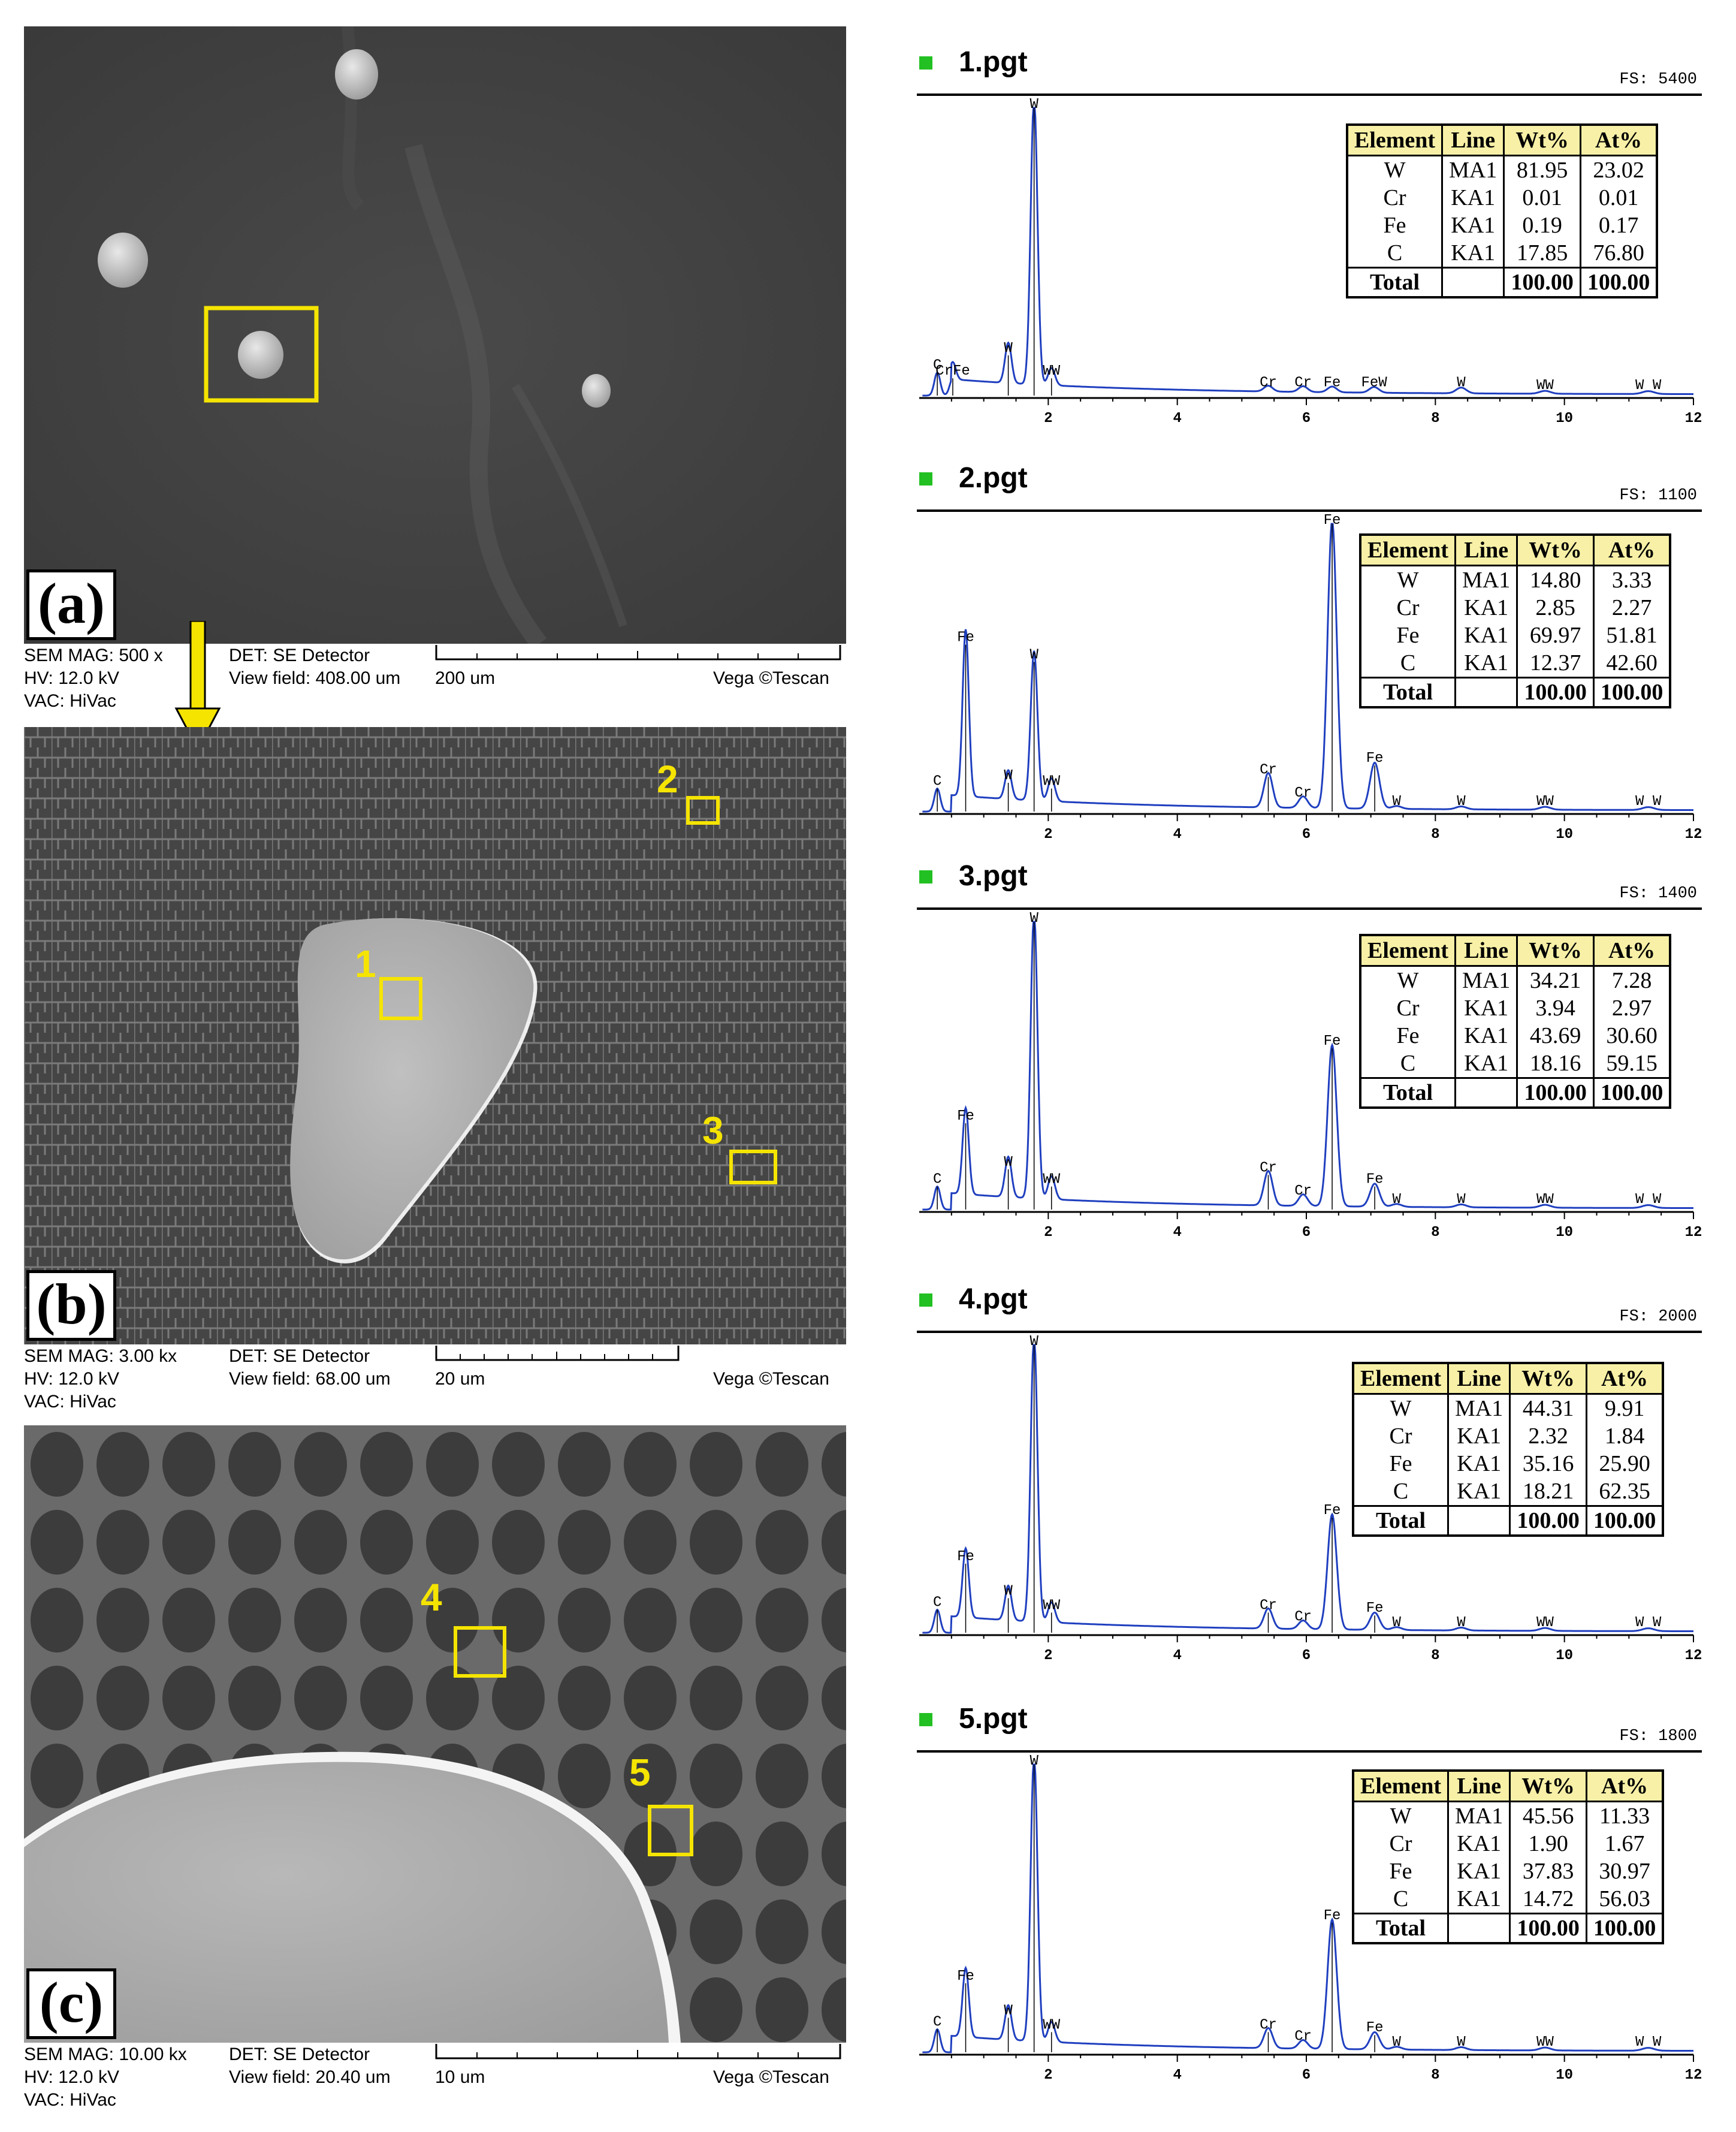 Image resolution: width=1736 pixels, height=2132 pixels. I want to click on table-row: Fe KA1 35.16 25.90, so click(1508, 1463).